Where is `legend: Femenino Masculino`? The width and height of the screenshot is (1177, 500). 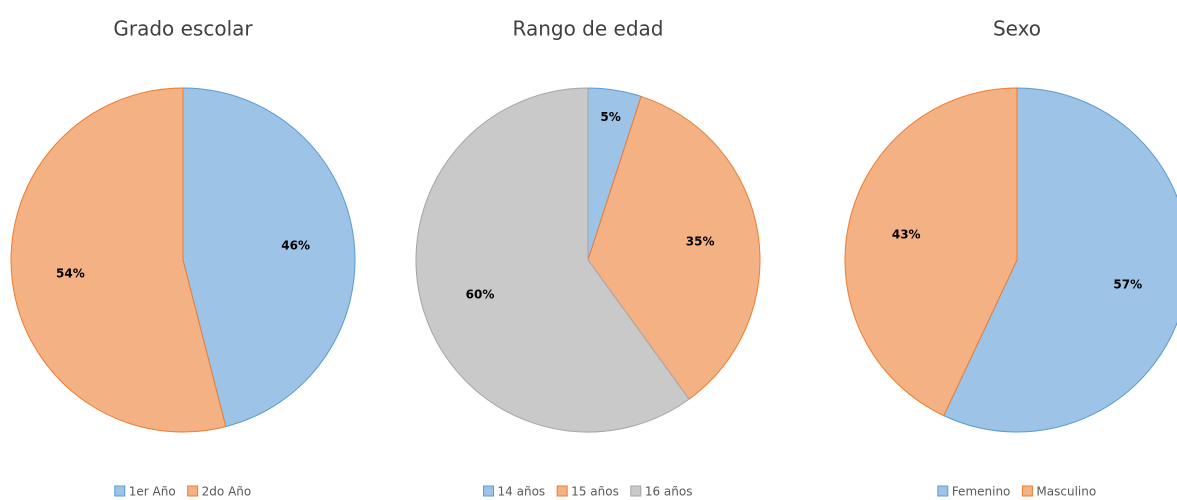 legend: Femenino Masculino is located at coordinates (1016, 492).